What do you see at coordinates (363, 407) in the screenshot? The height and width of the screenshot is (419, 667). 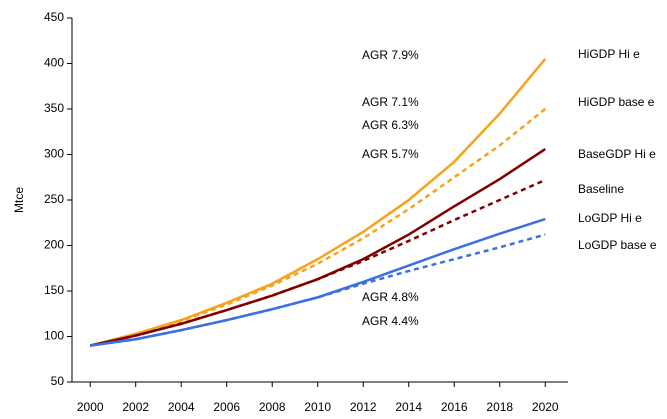 I see `x-tick-label: 2012` at bounding box center [363, 407].